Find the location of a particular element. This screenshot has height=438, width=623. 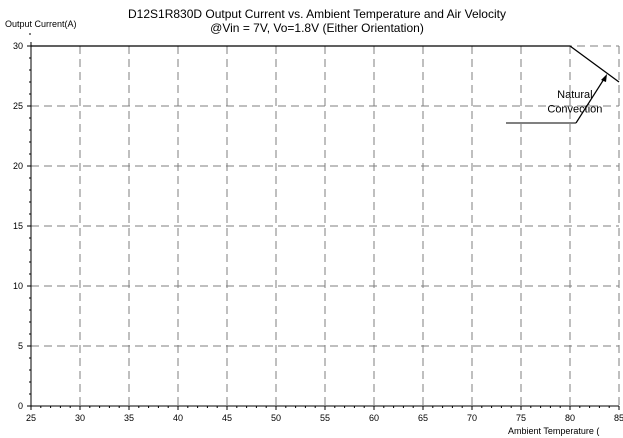

y-tick-label: 25 is located at coordinates (18, 106).